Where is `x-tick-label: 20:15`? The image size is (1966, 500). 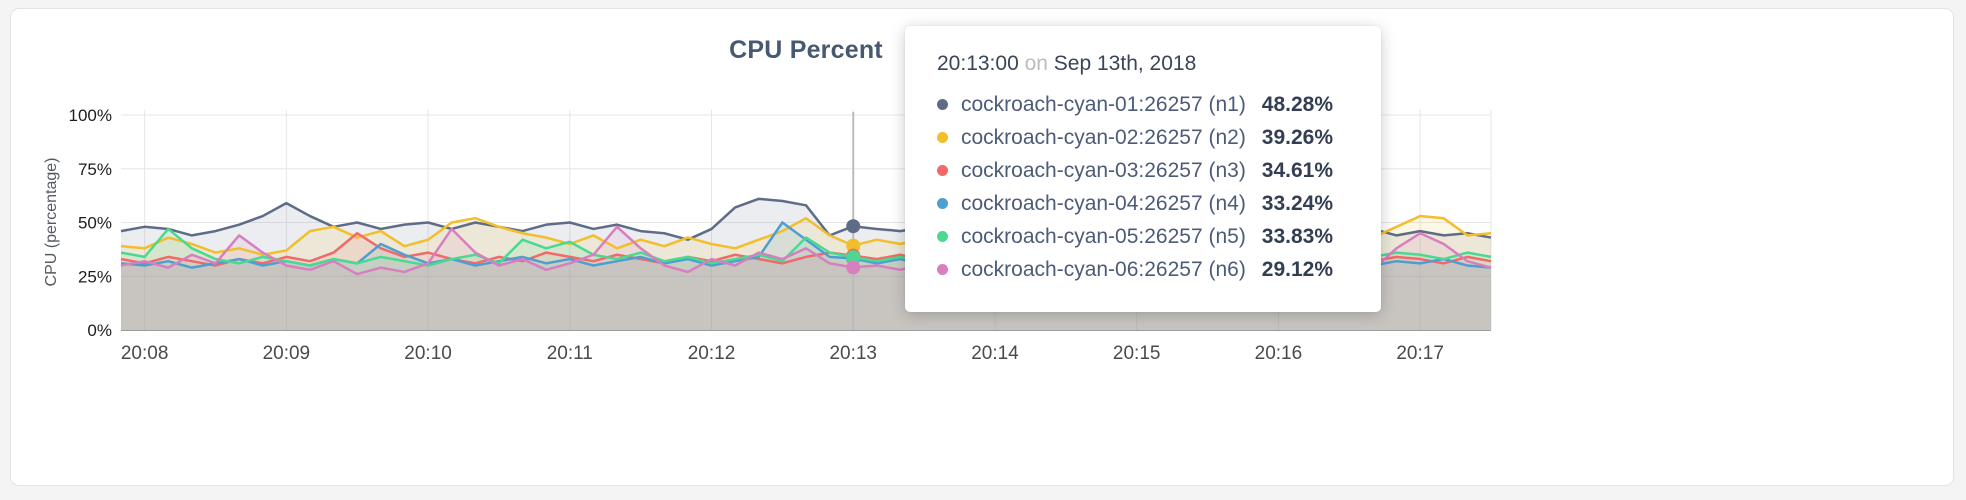
x-tick-label: 20:15 is located at coordinates (1137, 353).